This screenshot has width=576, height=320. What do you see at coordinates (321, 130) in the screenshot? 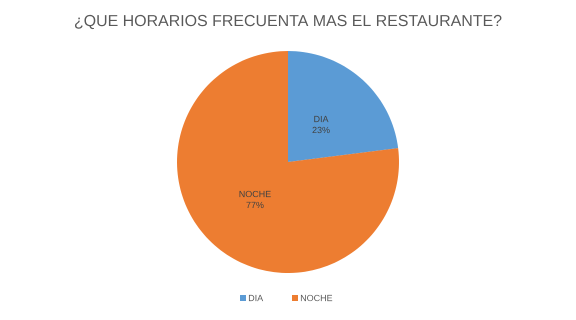
I see `data-label: 23%` at bounding box center [321, 130].